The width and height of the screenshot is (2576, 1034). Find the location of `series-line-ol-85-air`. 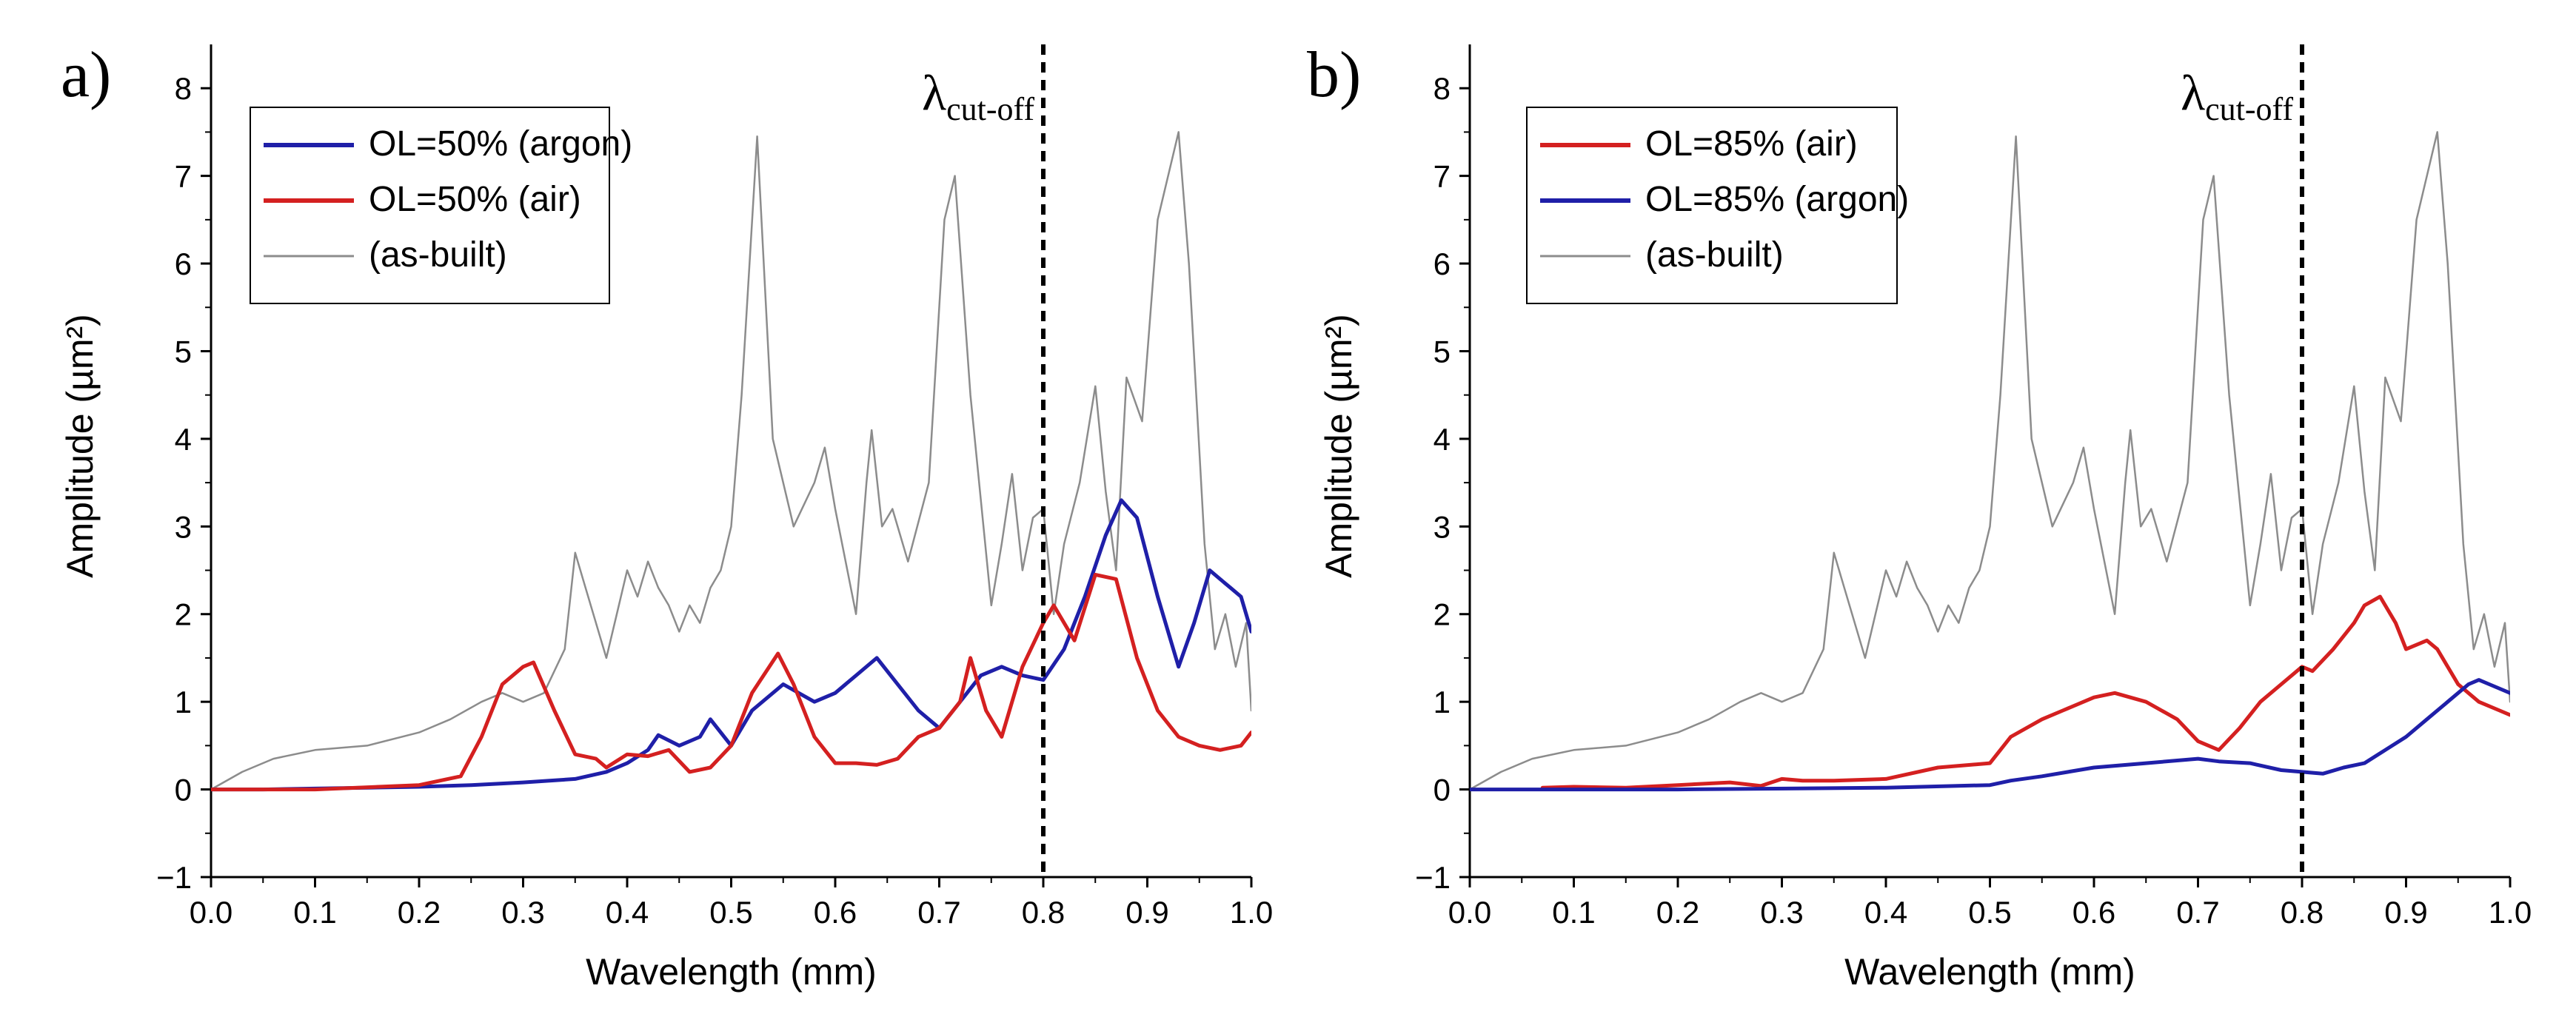

series-line-ol-85-air is located at coordinates (2025, 692).